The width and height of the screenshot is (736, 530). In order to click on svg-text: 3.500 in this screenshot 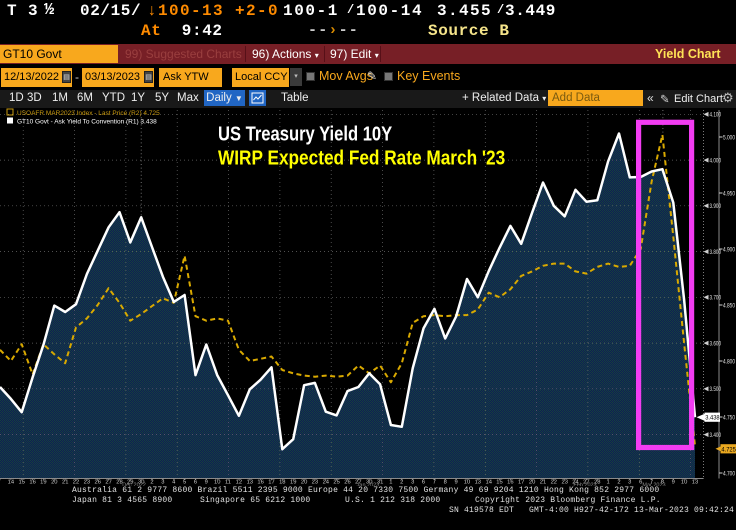, I will do `click(716, 389)`.